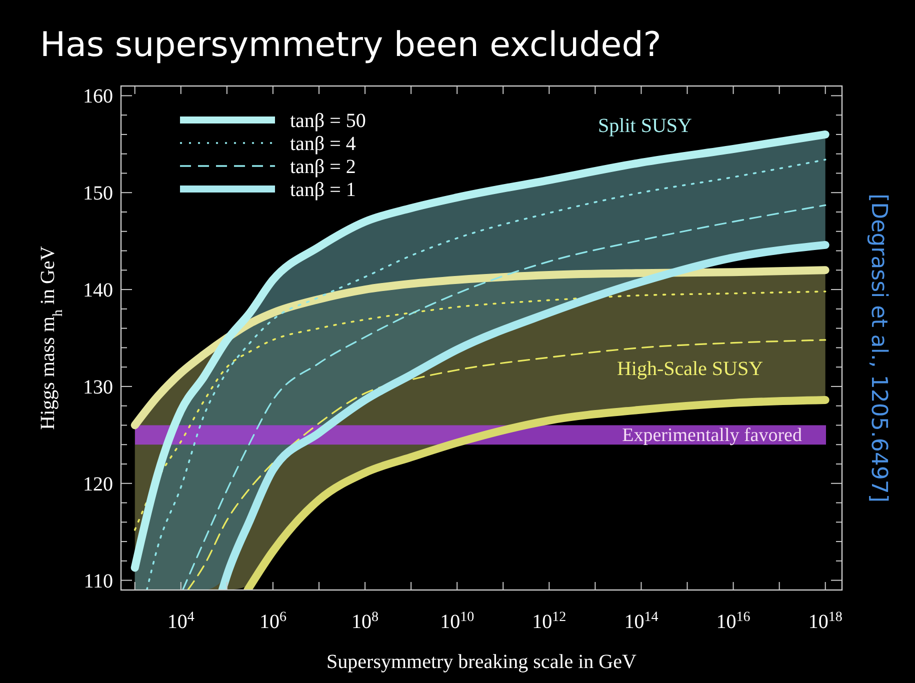 Image resolution: width=915 pixels, height=683 pixels. What do you see at coordinates (98, 484) in the screenshot?
I see `y-tick-label: 120` at bounding box center [98, 484].